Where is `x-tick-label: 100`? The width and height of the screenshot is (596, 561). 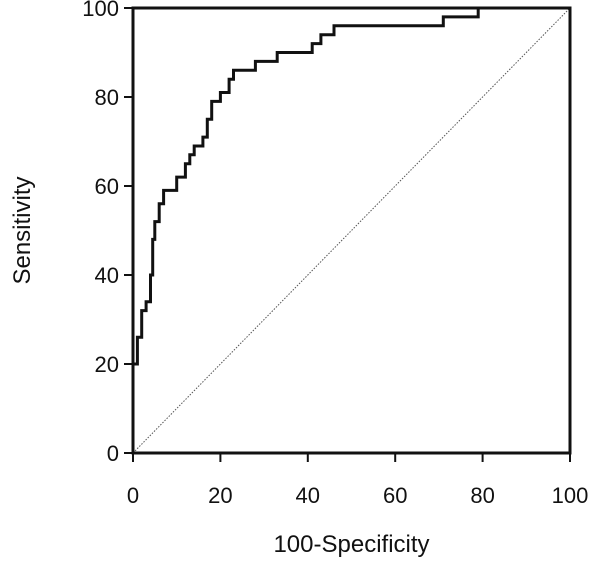 x-tick-label: 100 is located at coordinates (570, 495).